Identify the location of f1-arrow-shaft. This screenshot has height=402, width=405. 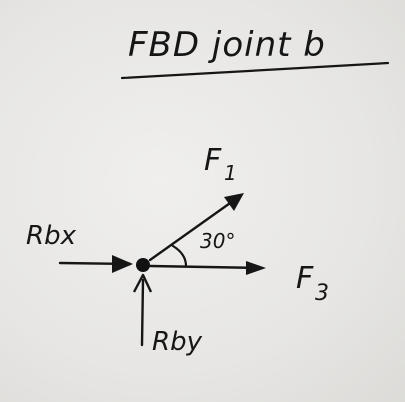
(195, 228).